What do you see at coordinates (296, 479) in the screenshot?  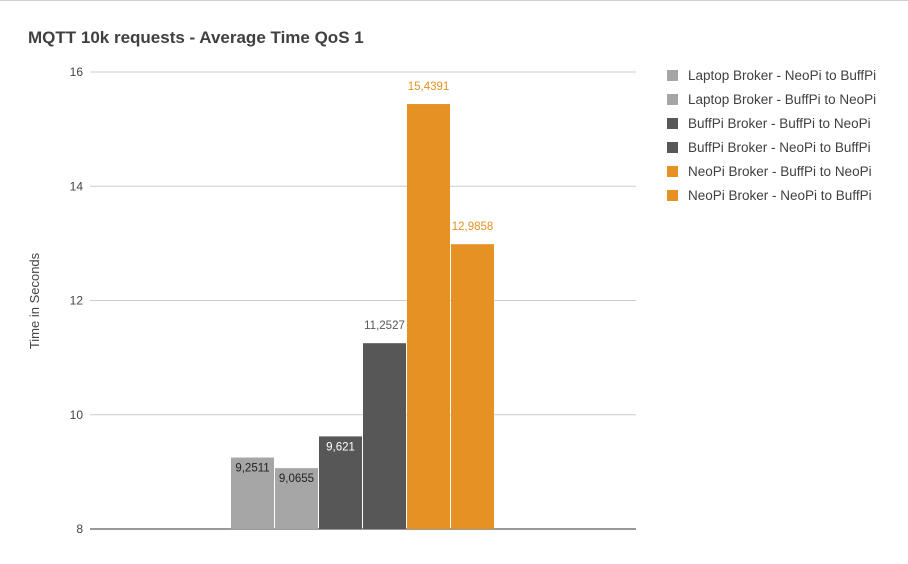 I see `data-label: 9,0655` at bounding box center [296, 479].